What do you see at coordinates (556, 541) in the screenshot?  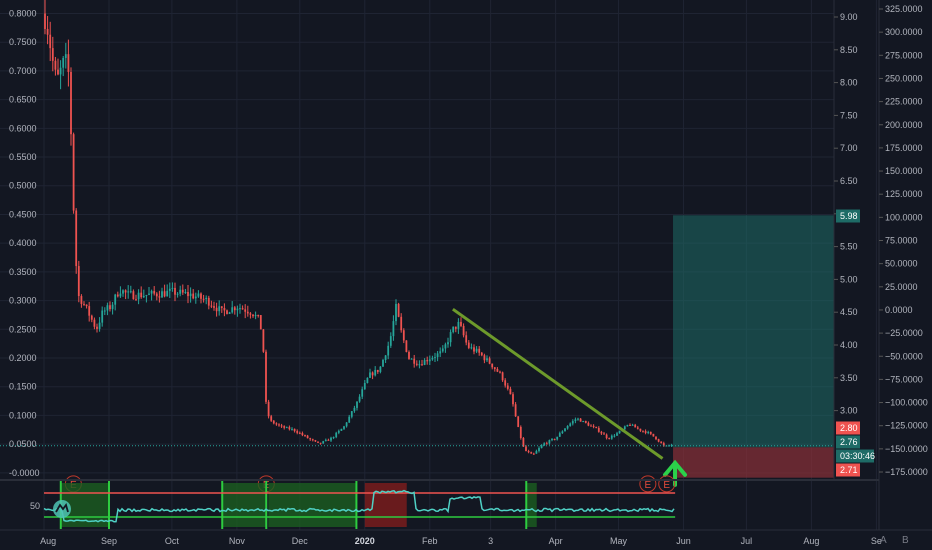 I see `time-axis-tick: Apr` at bounding box center [556, 541].